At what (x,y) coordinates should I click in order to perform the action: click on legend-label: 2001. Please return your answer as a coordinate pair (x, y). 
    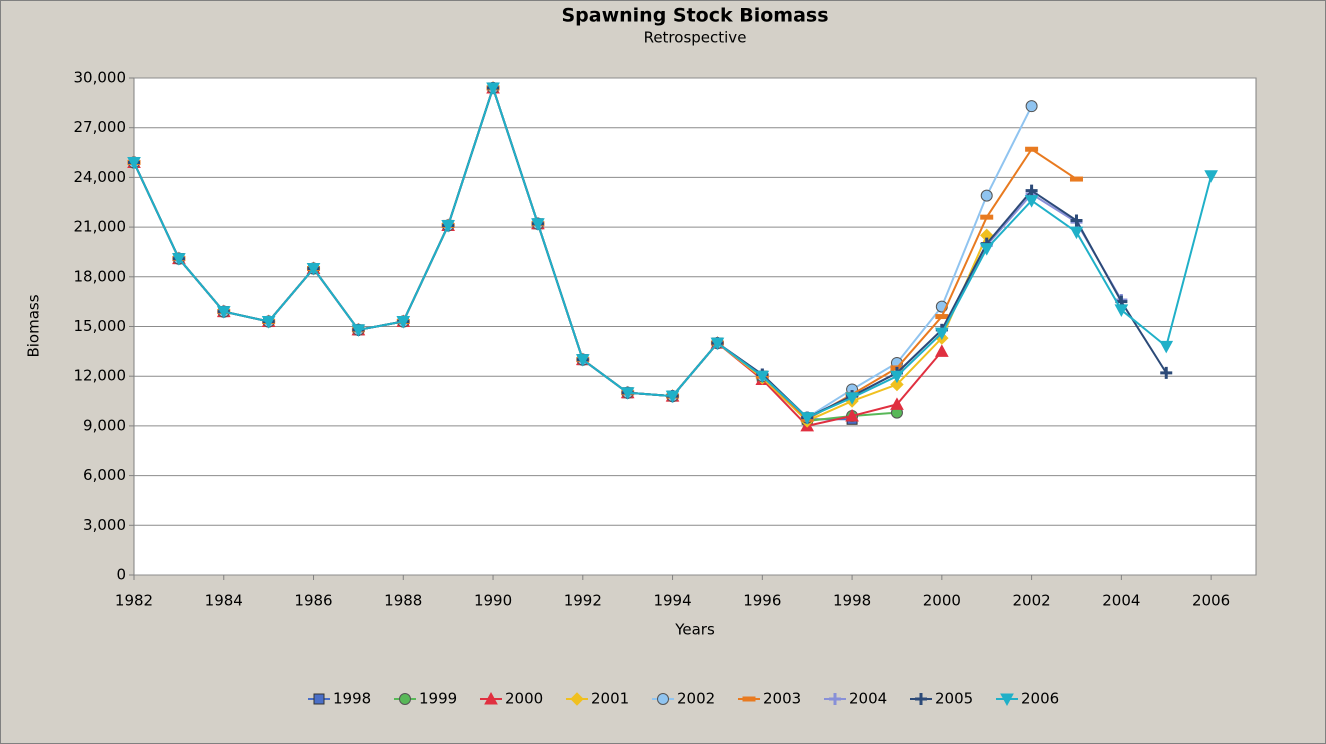
    Looking at the image, I should click on (610, 699).